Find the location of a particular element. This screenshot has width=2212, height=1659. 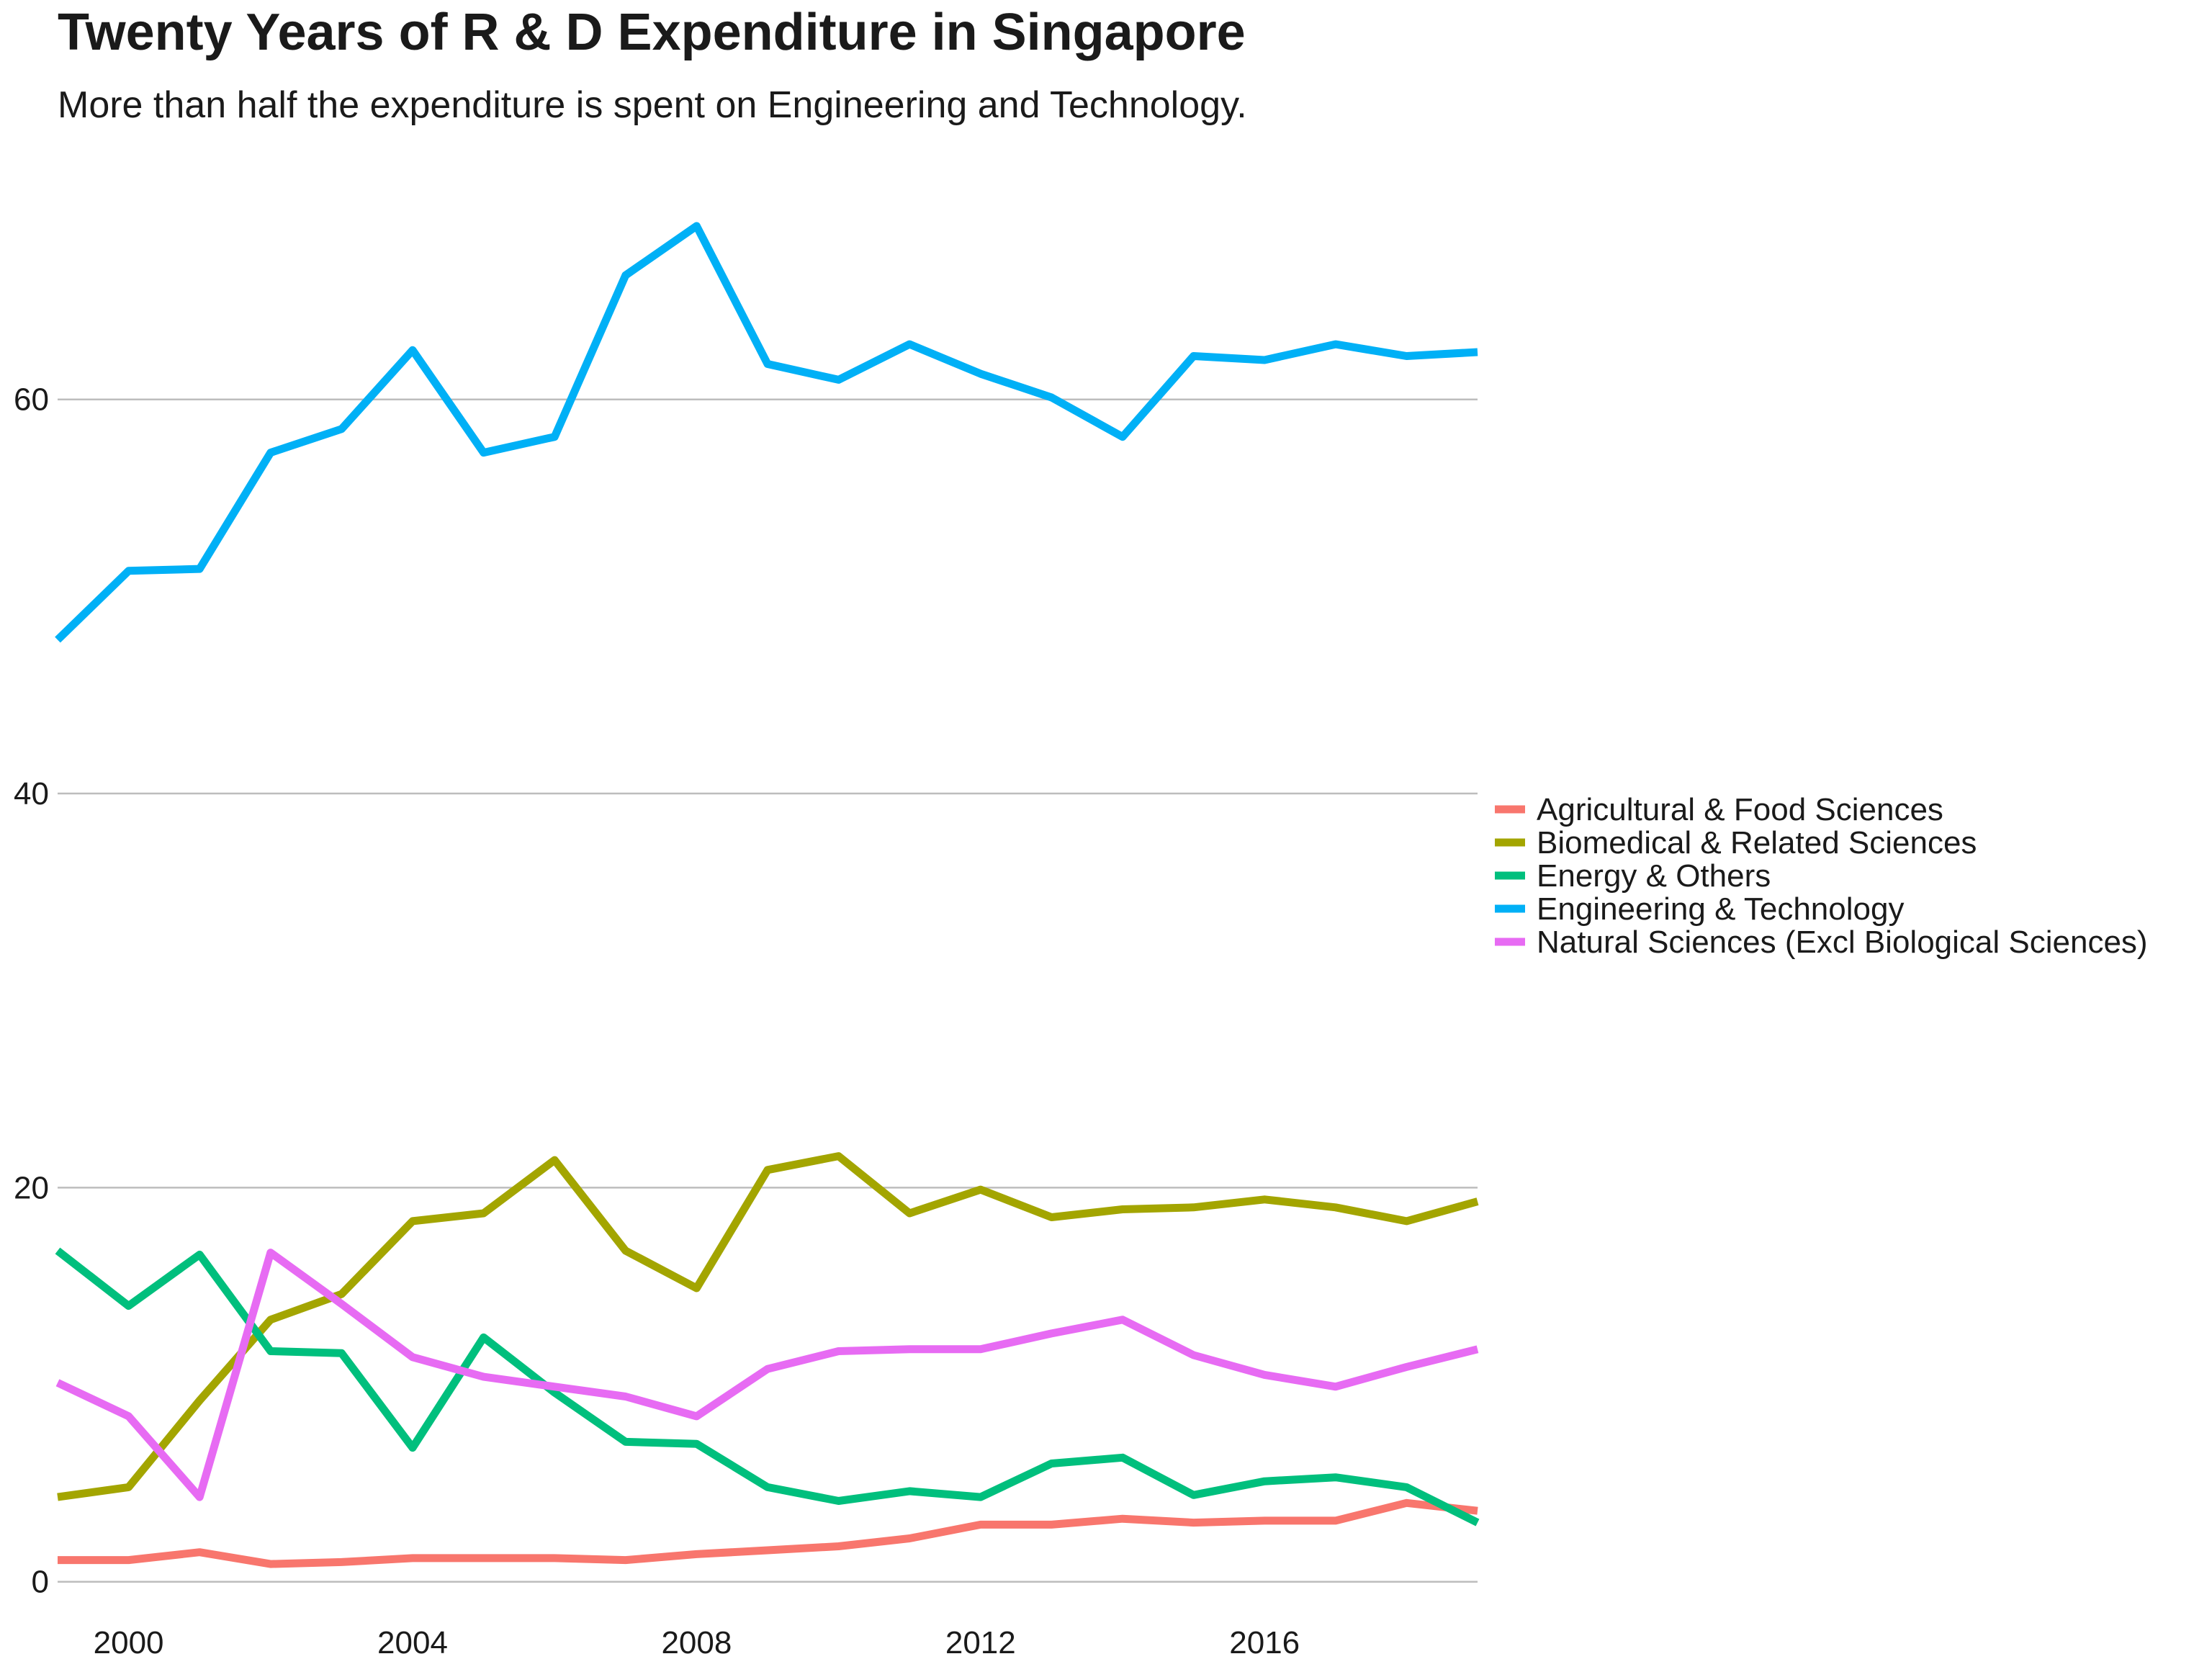

x-tick-label: 2008 is located at coordinates (697, 1642).